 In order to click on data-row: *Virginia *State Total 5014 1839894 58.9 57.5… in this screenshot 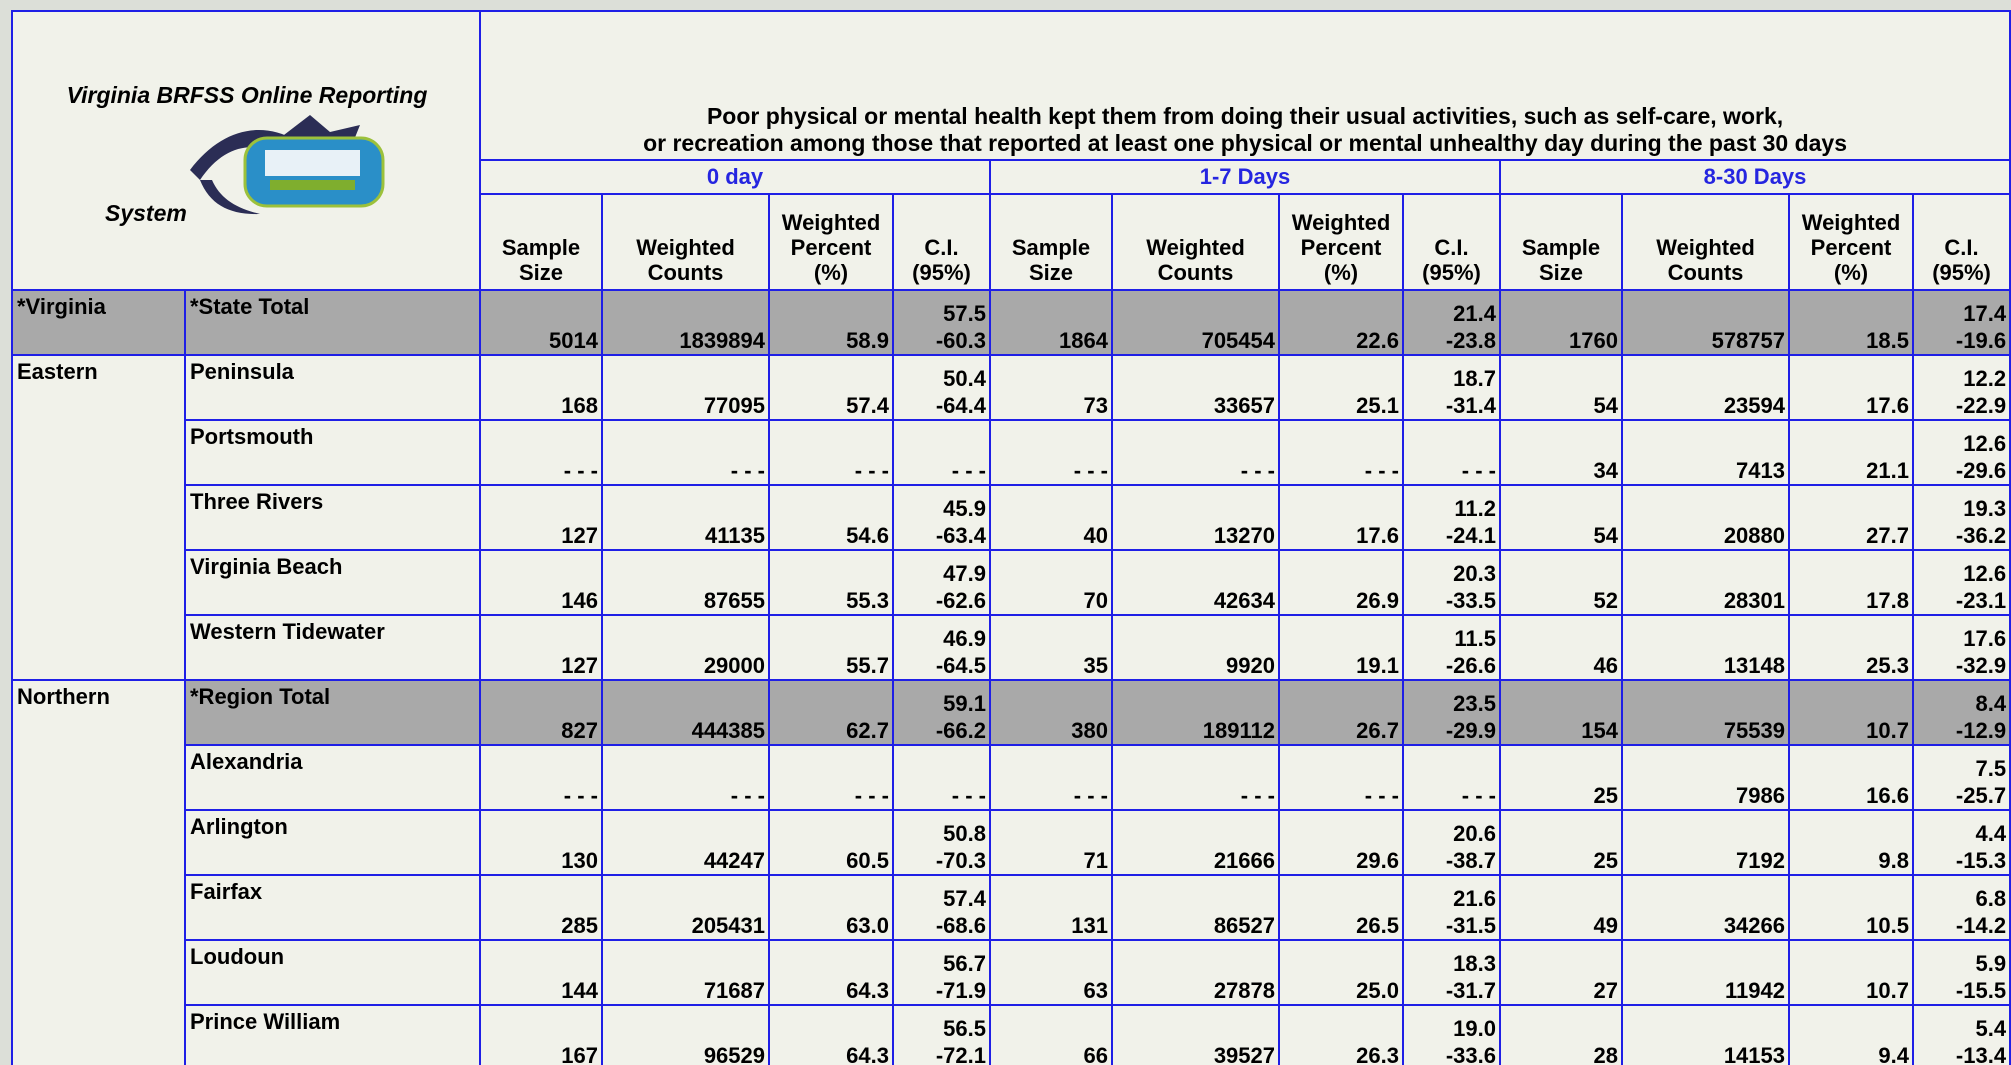, I will do `click(1011, 322)`.